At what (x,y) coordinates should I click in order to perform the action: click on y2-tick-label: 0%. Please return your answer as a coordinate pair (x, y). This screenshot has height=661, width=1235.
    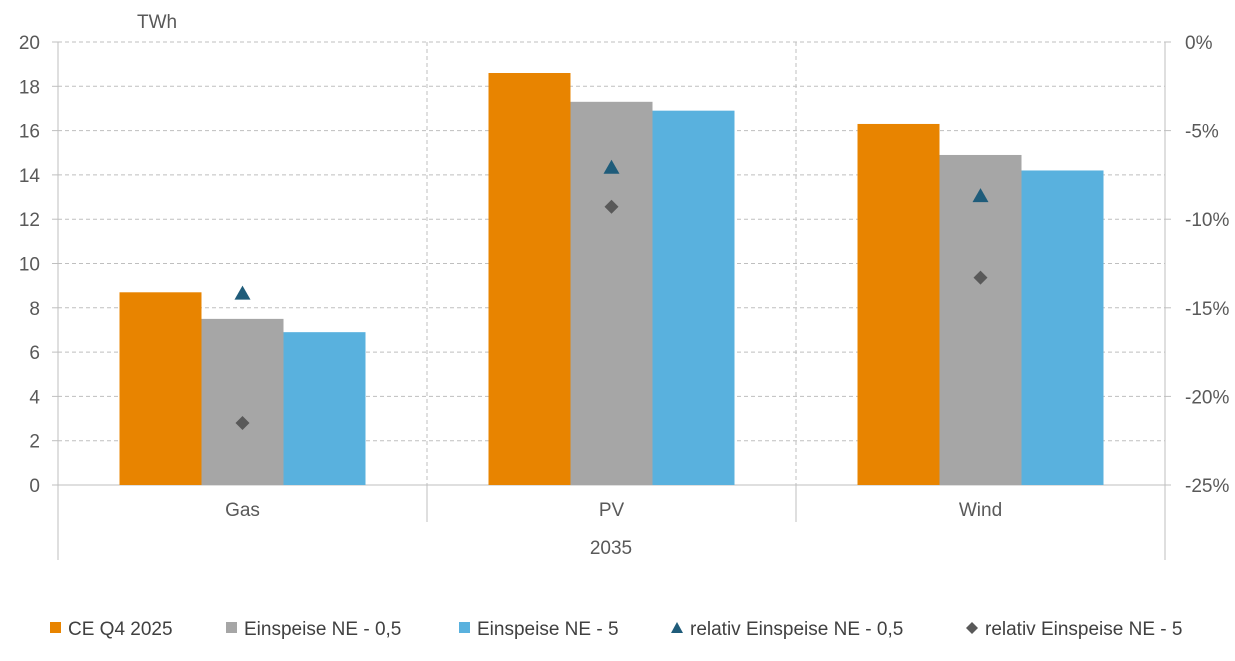
    Looking at the image, I should click on (1199, 43).